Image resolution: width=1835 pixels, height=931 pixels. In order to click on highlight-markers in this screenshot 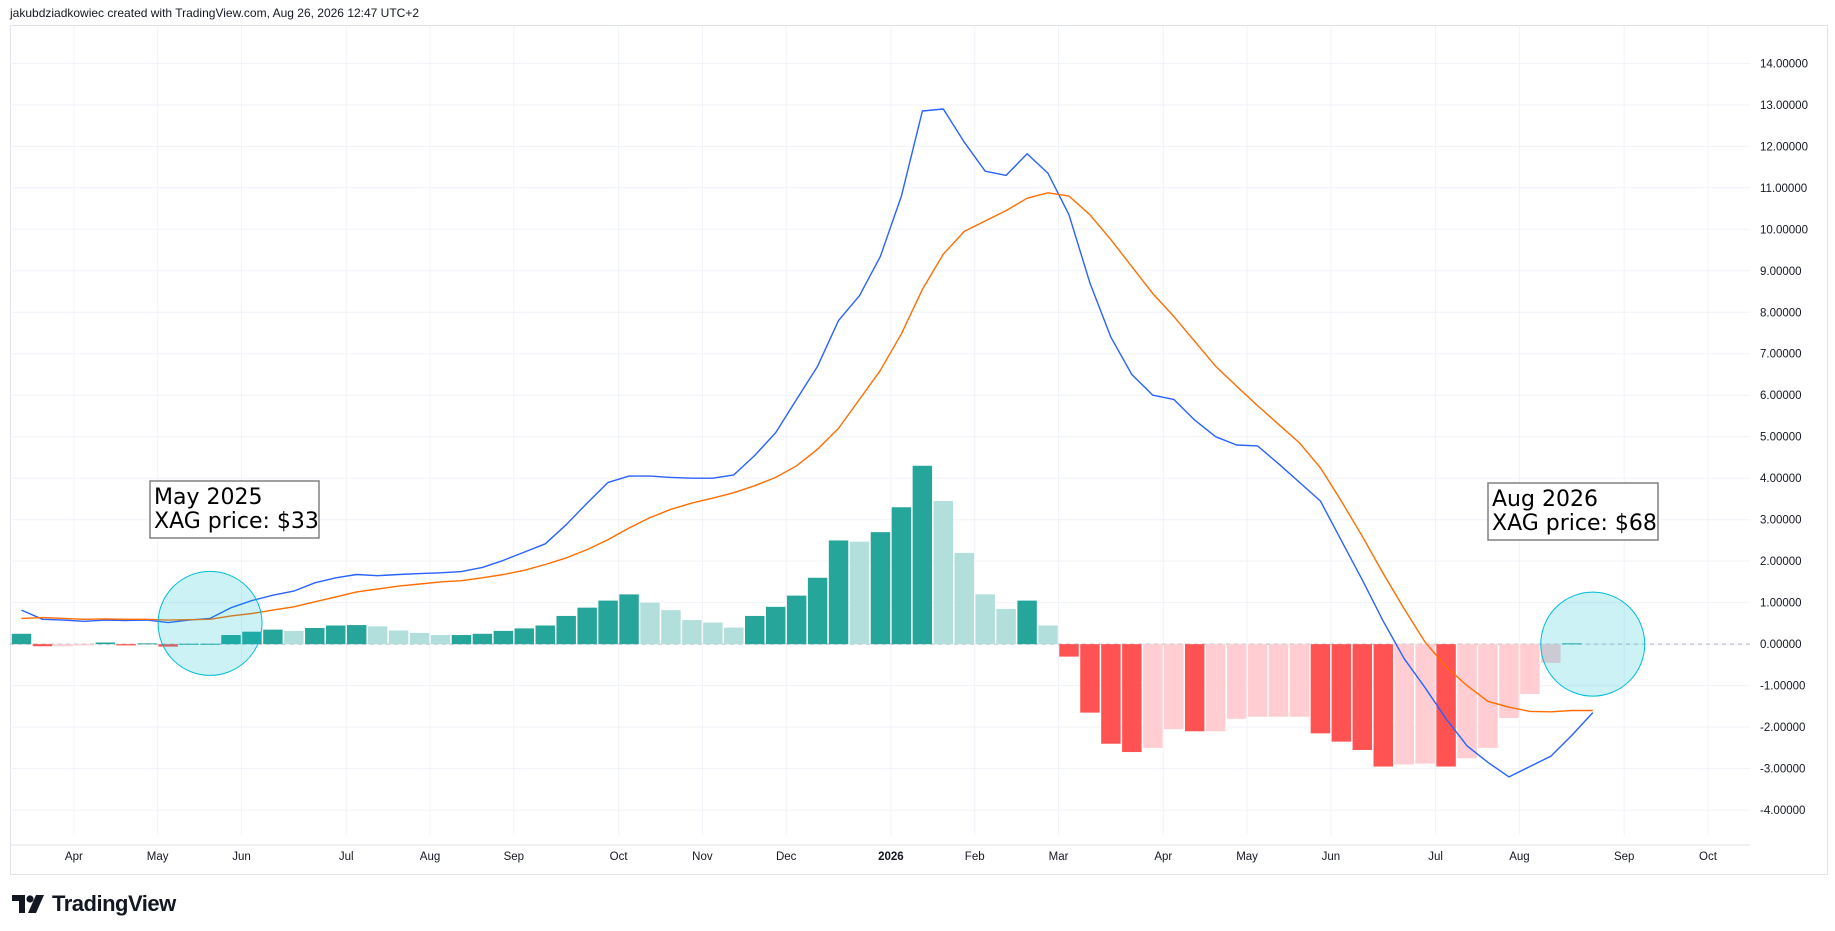, I will do `click(901, 633)`.